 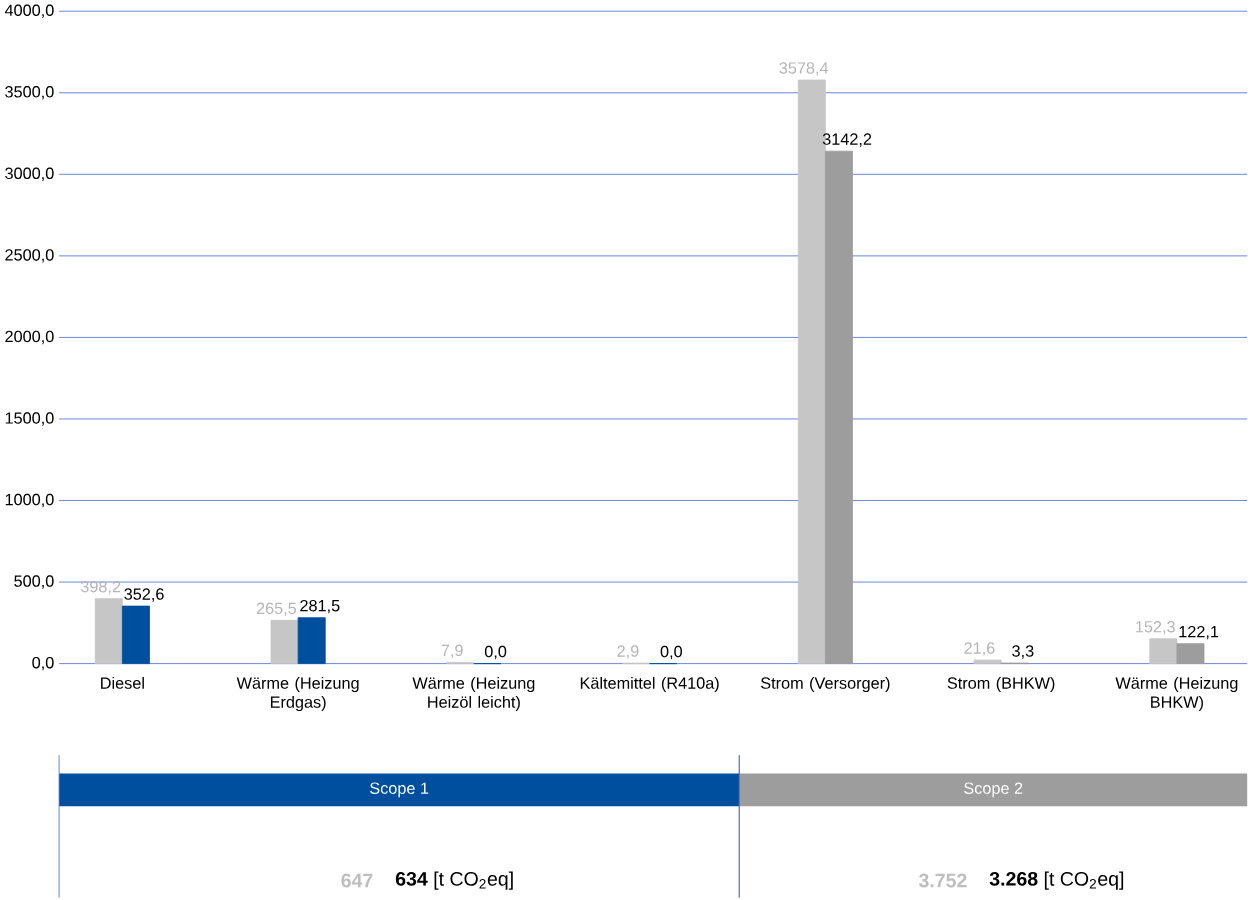 I want to click on data-label: 3,3, so click(x=1023, y=652).